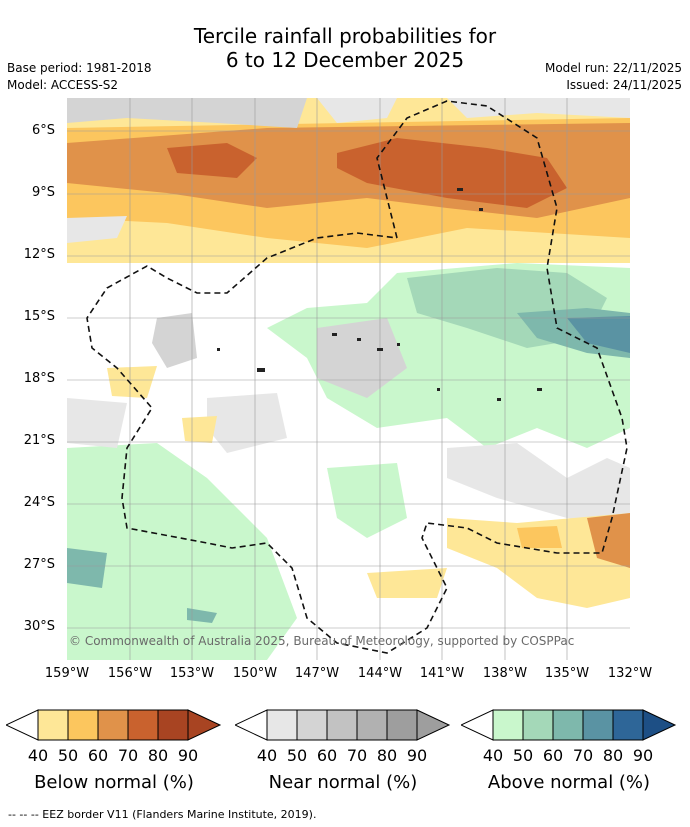 The height and width of the screenshot is (827, 690). I want to click on below-50-patch, so click(539, 537).